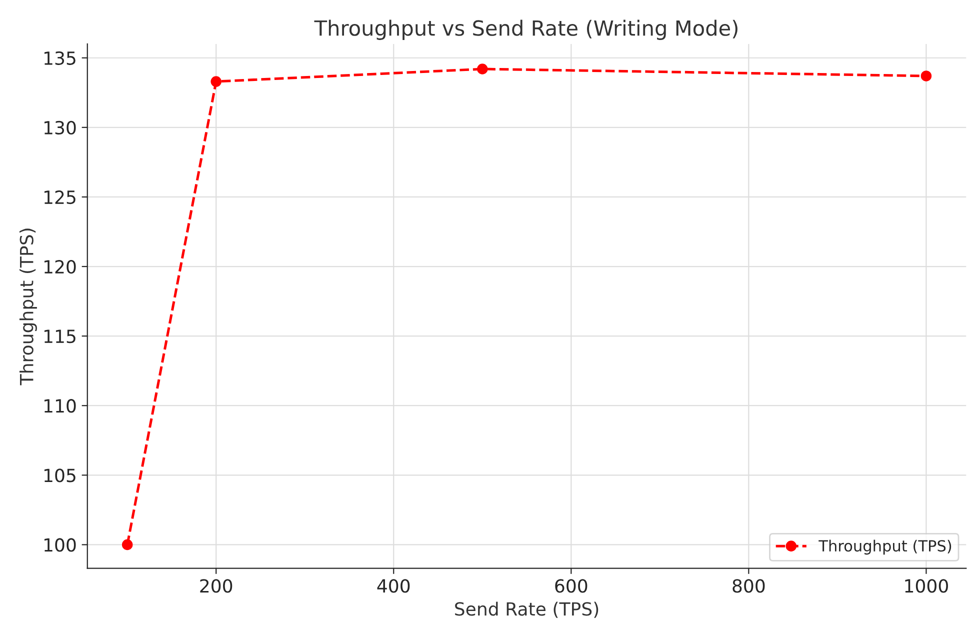  I want to click on y-tick-label: 110, so click(60, 406).